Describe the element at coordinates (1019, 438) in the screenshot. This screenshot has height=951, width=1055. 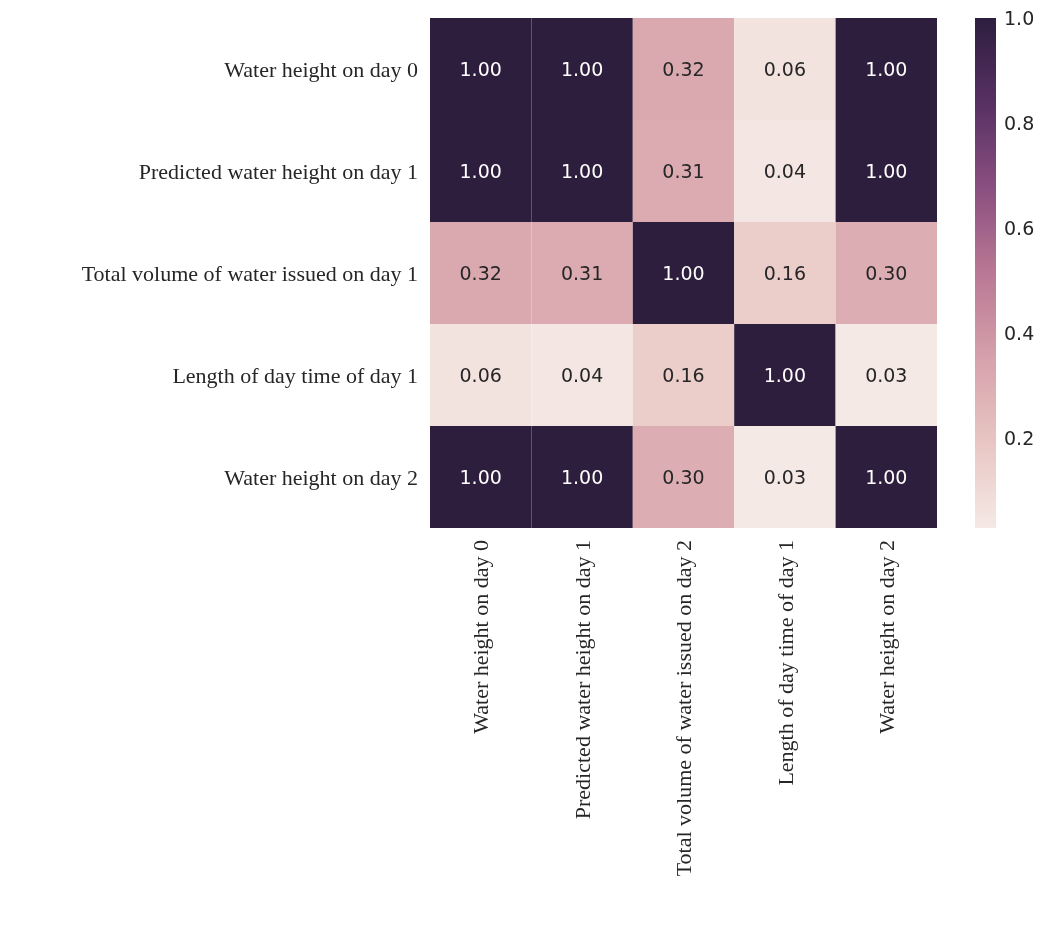
I see `color-bar-label: 0.2` at that location.